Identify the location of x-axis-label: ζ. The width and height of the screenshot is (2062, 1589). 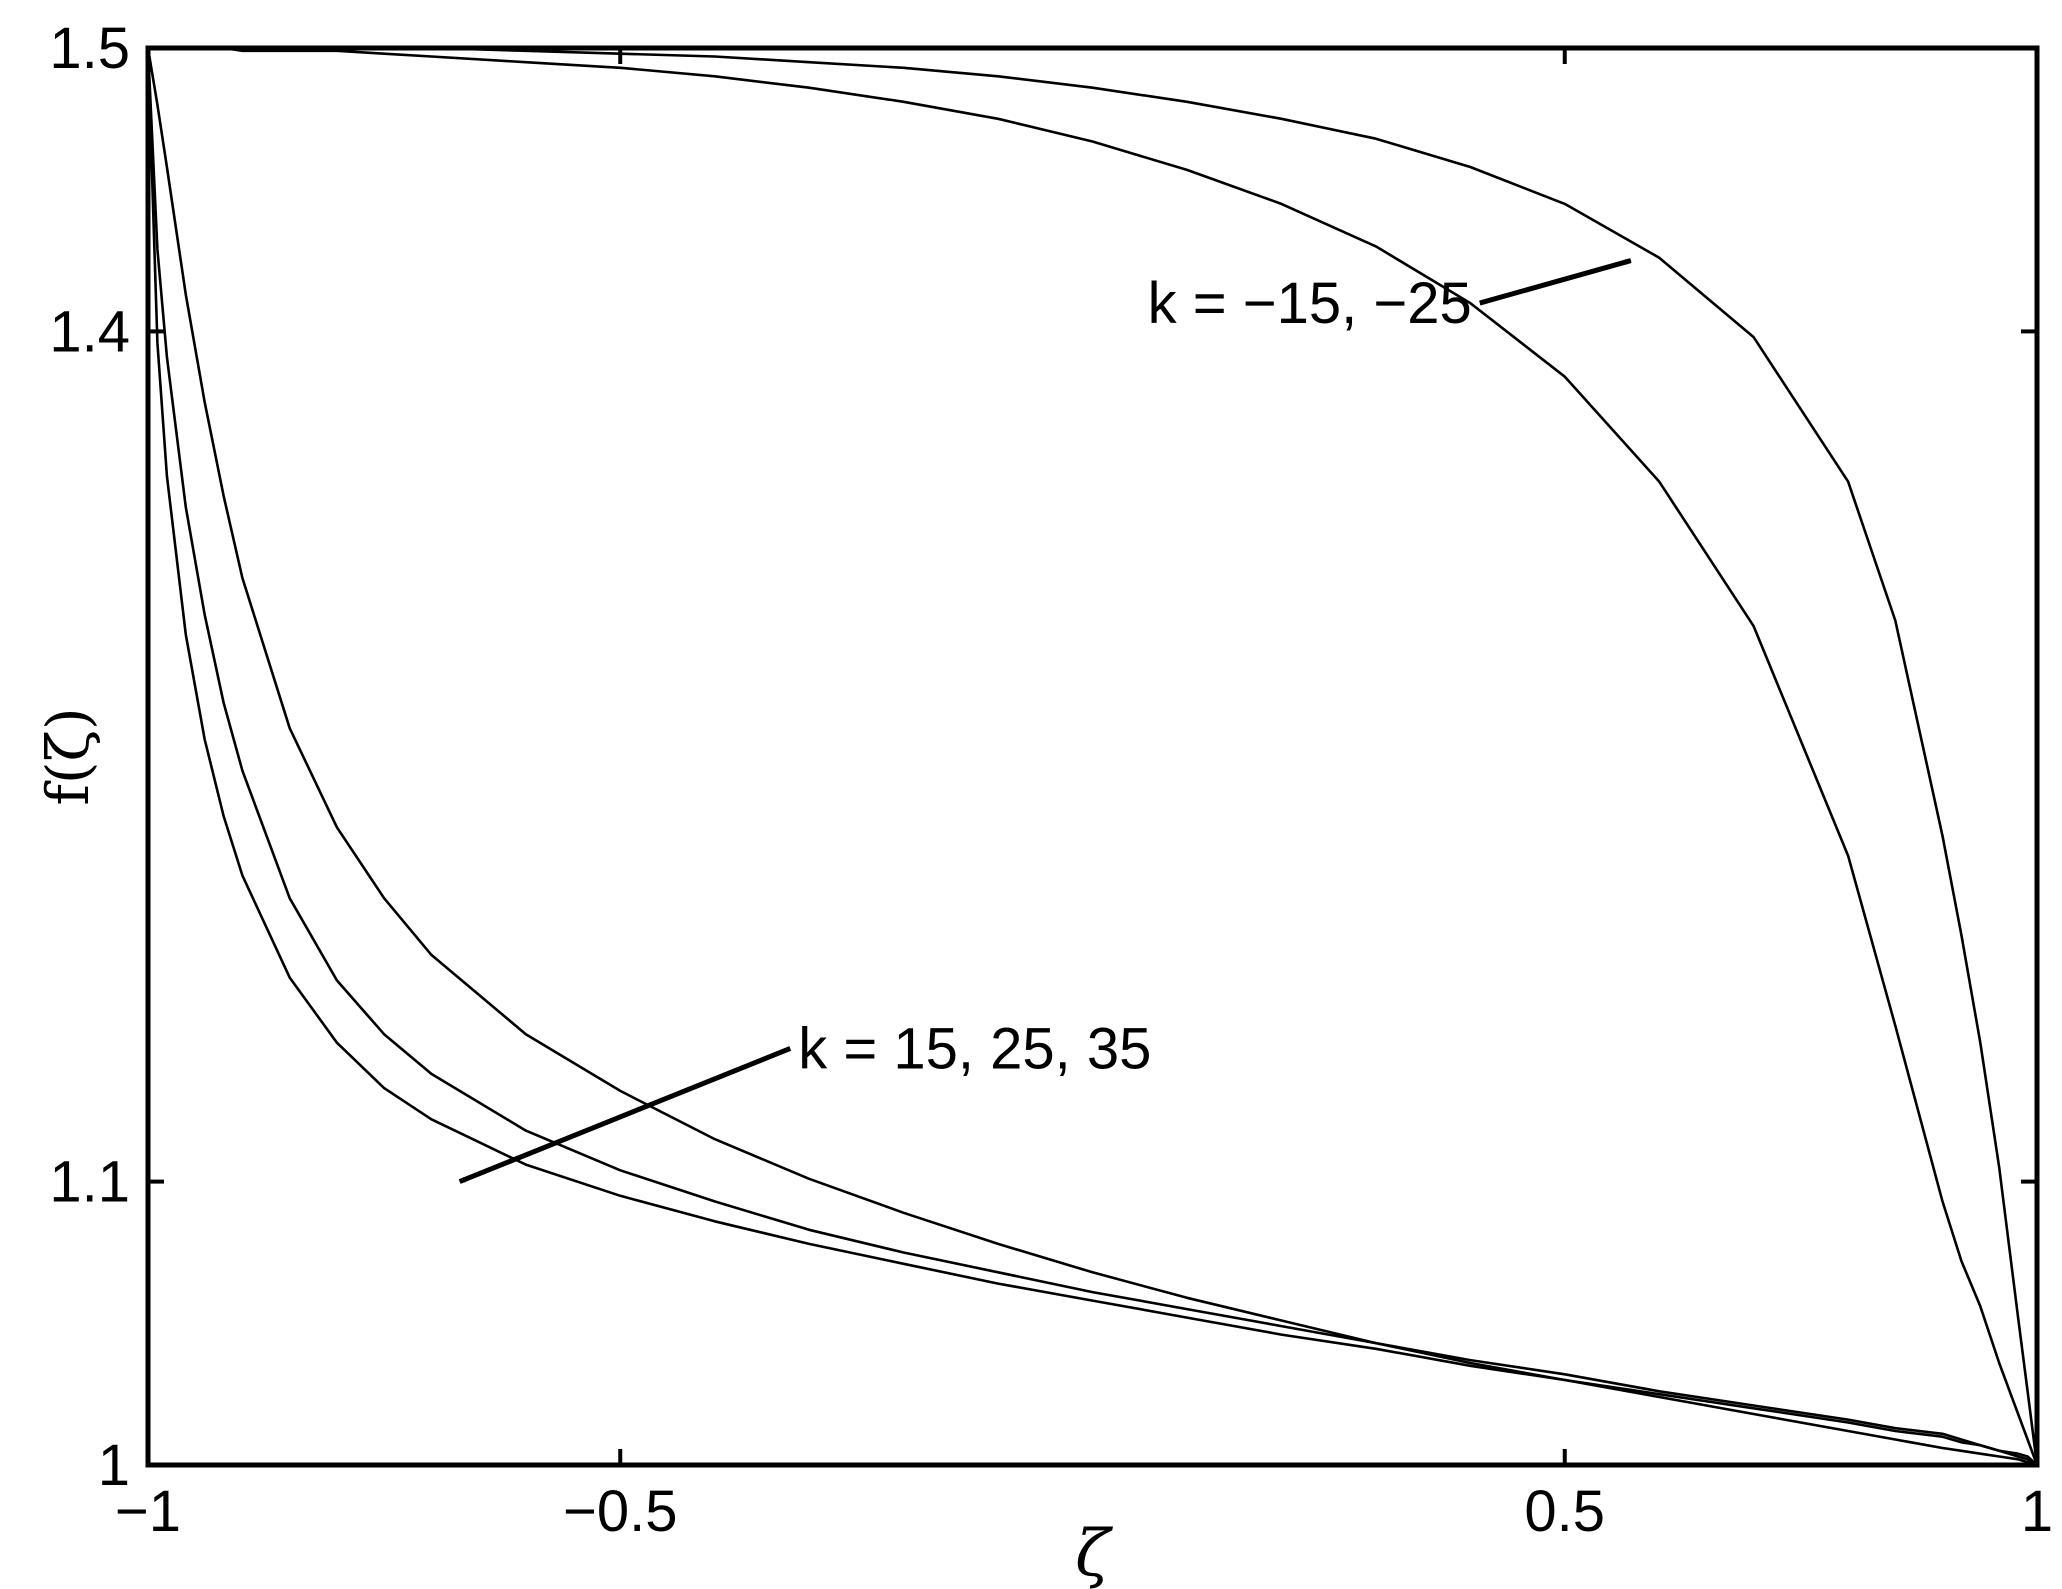
(1094, 1553).